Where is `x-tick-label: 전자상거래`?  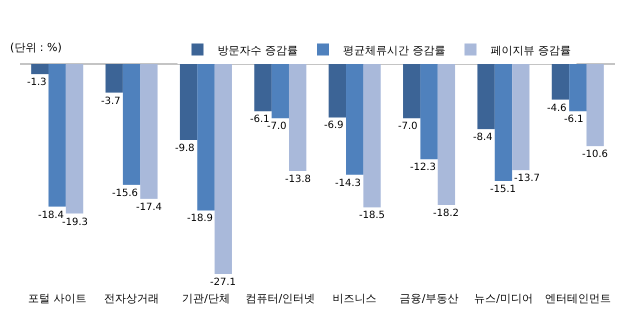 x-tick-label: 전자상거래 is located at coordinates (132, 298).